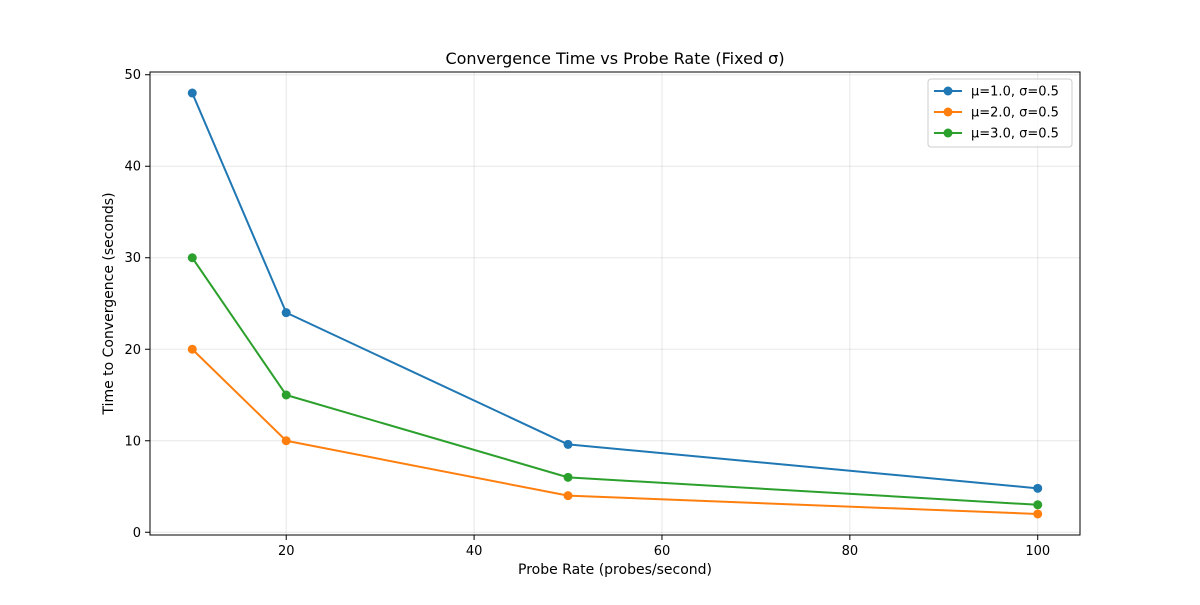 This screenshot has height=605, width=1200. I want to click on y-tick-label: 20, so click(132, 350).